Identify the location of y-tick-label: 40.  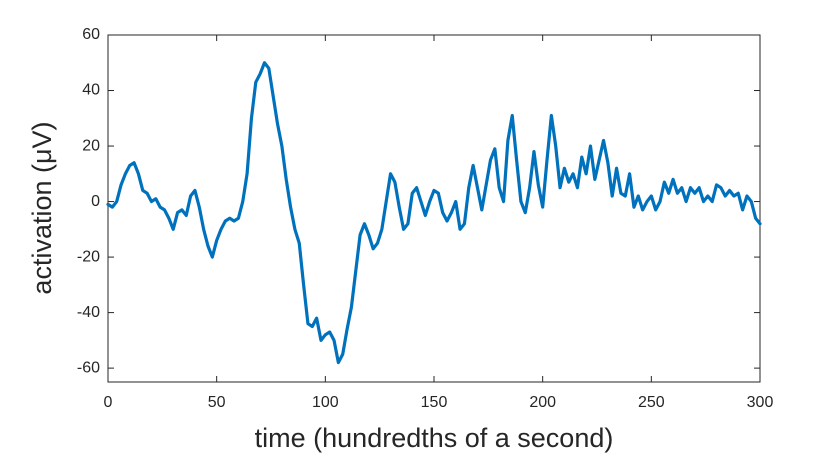
(91, 90).